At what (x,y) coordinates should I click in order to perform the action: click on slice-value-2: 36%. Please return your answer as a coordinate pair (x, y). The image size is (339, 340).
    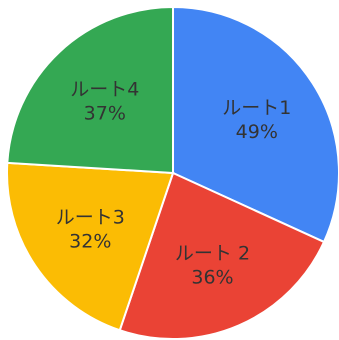
    Looking at the image, I should click on (212, 277).